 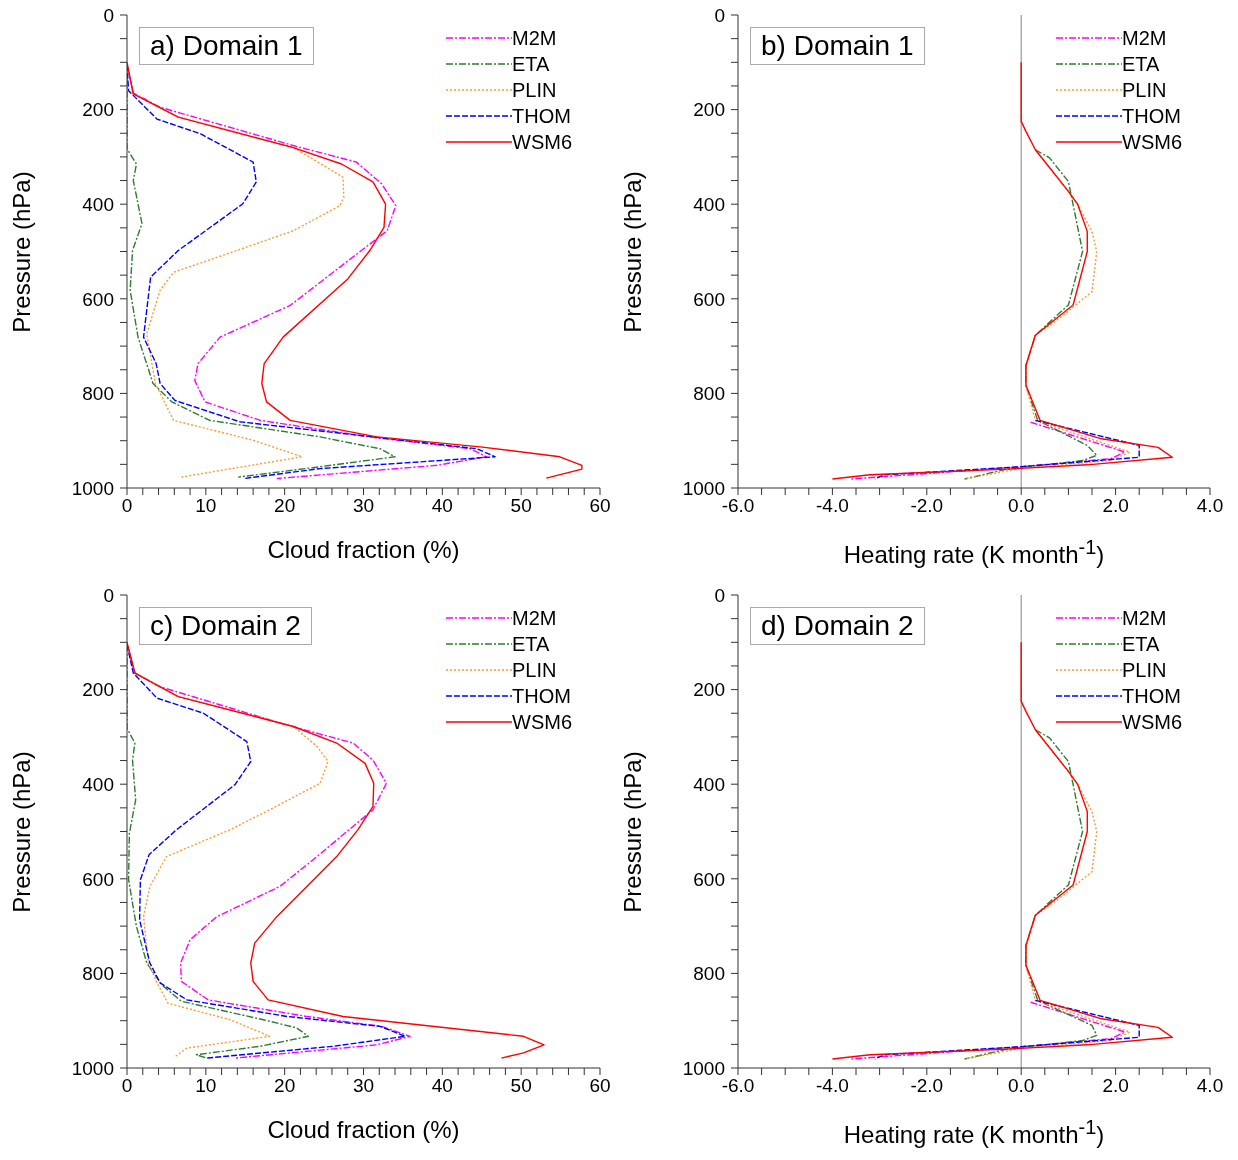 What do you see at coordinates (225, 626) in the screenshot?
I see `text: c) Domain 2` at bounding box center [225, 626].